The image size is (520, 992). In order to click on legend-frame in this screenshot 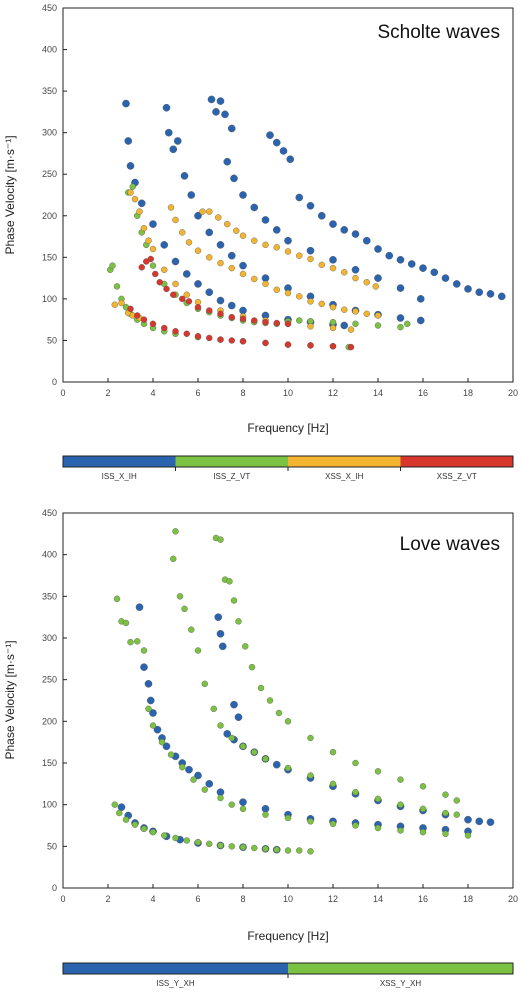, I will do `click(288, 968)`.